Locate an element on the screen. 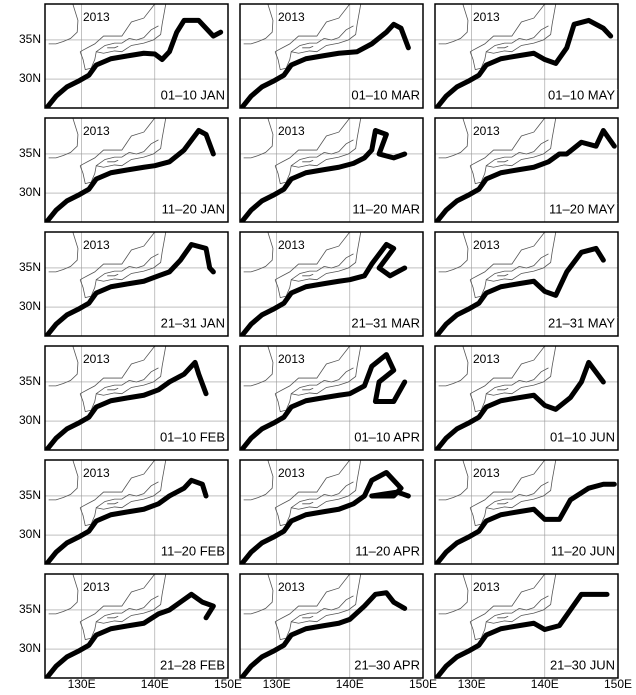 The image size is (636, 695). map-panel: 2013 01–10 MAR is located at coordinates (331, 56).